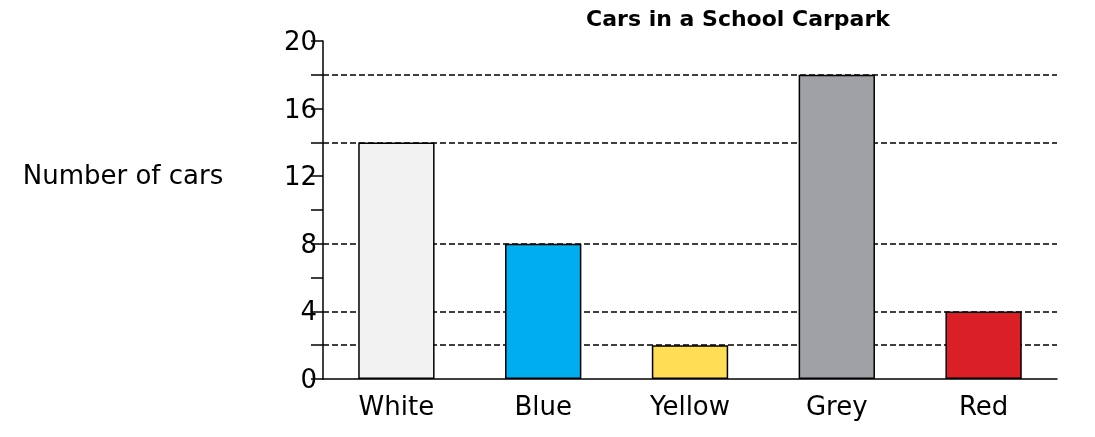  I want to click on x-tick-label: Blue, so click(543, 406).